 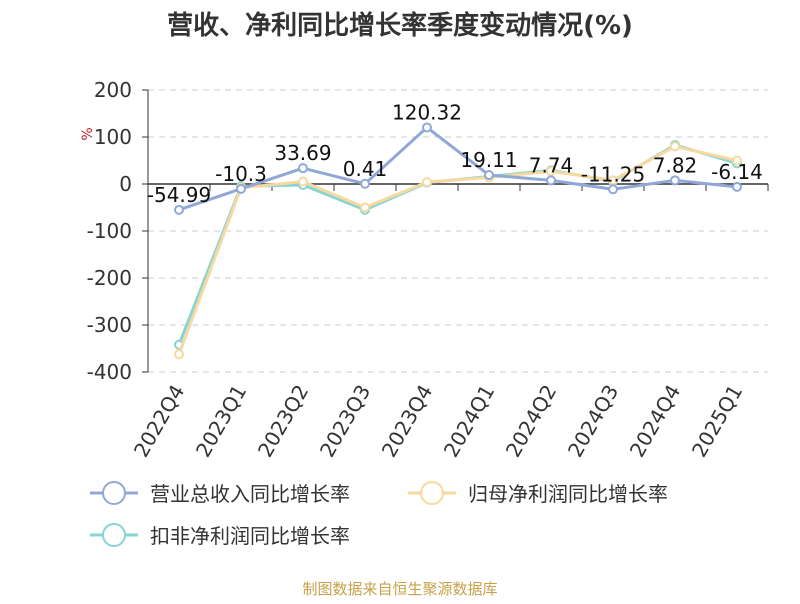 I want to click on x-tick-label: 2024Q4, so click(x=655, y=421).